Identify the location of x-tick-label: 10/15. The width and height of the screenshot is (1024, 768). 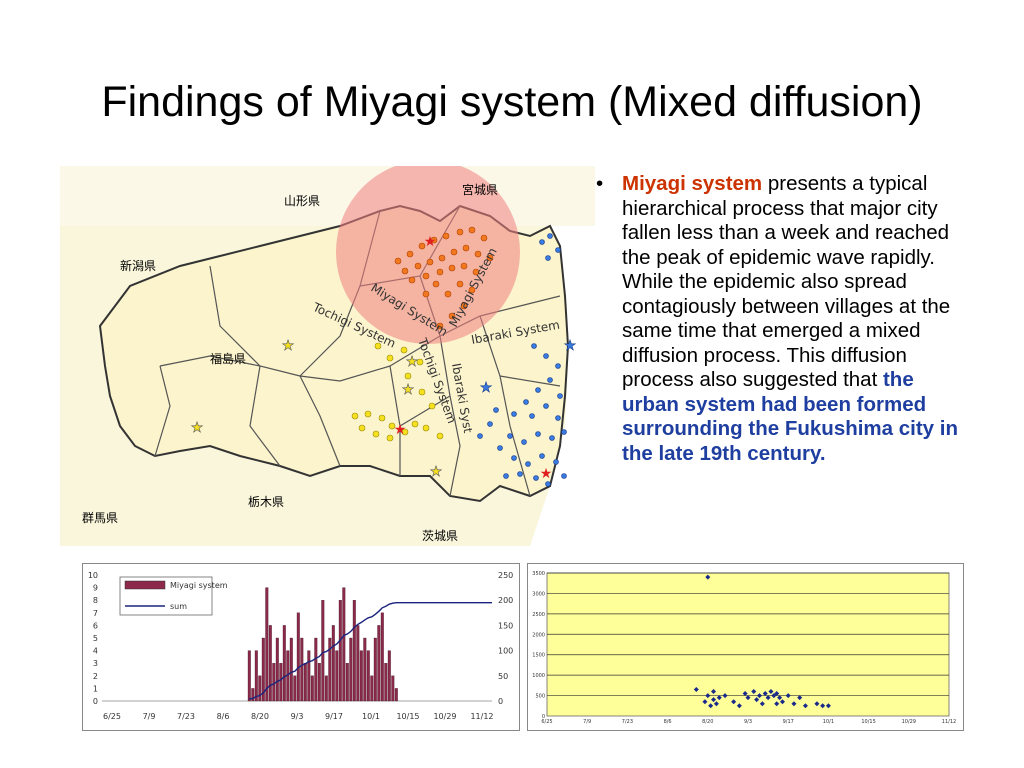
(868, 722).